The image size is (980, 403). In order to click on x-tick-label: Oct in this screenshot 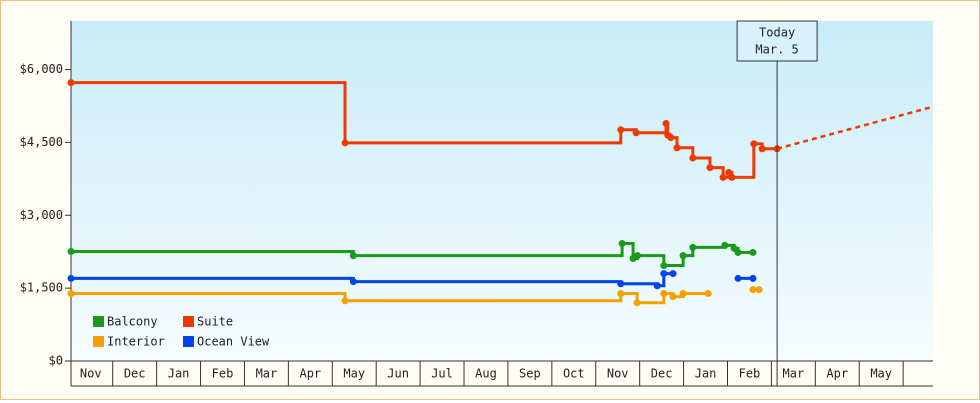, I will do `click(574, 374)`.